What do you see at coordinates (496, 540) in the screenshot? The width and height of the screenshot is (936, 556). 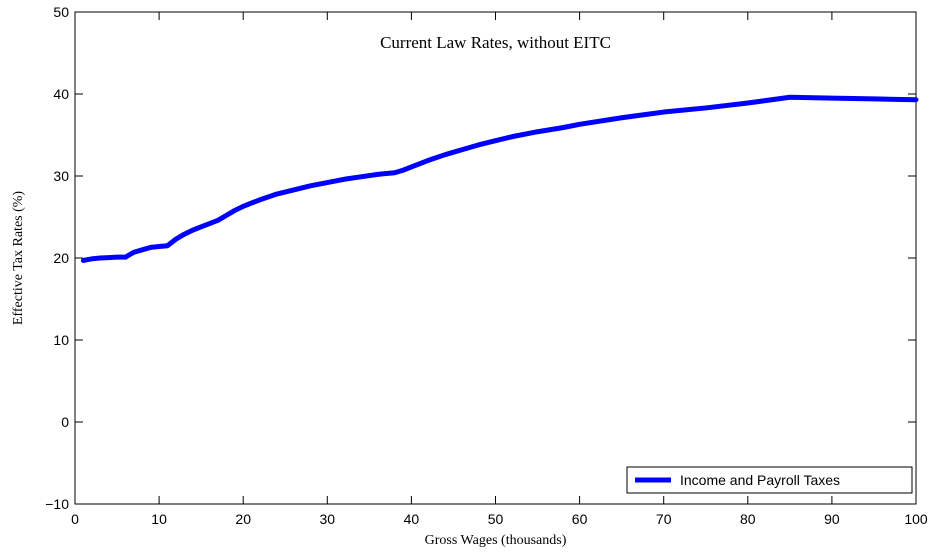 I see `x-axis-label: Gross Wages (thousands)` at bounding box center [496, 540].